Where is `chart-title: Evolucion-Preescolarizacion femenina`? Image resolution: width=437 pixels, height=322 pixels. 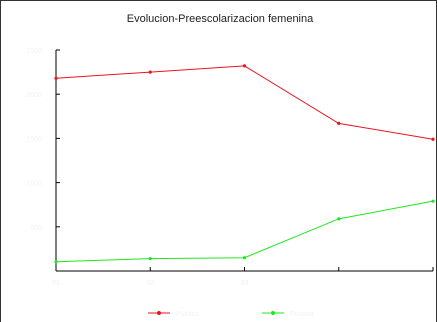
chart-title: Evolucion-Preescolarizacion femenina is located at coordinates (220, 19).